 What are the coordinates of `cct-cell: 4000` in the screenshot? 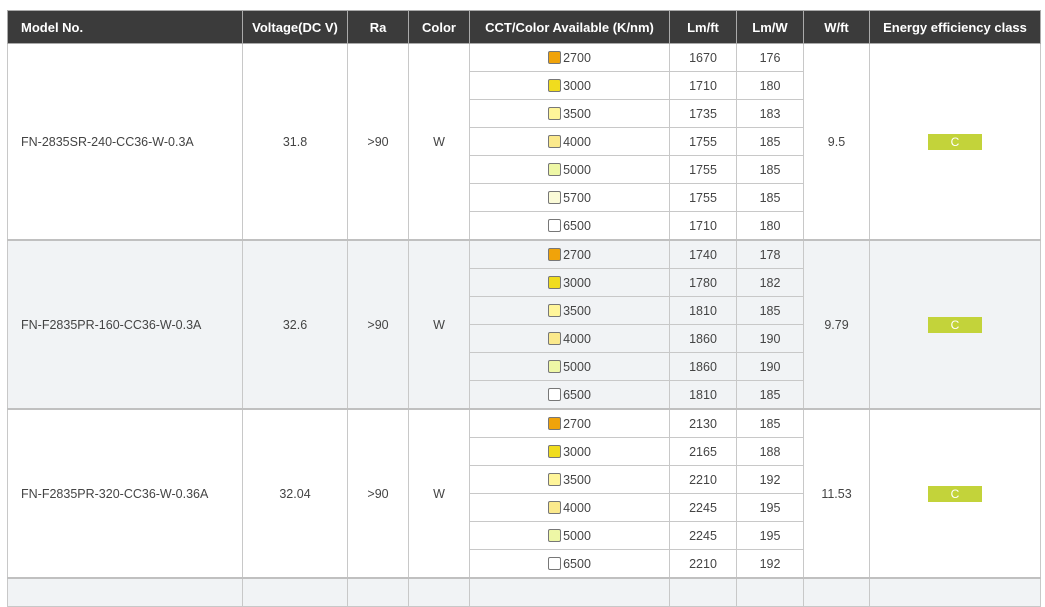 It's located at (569, 338).